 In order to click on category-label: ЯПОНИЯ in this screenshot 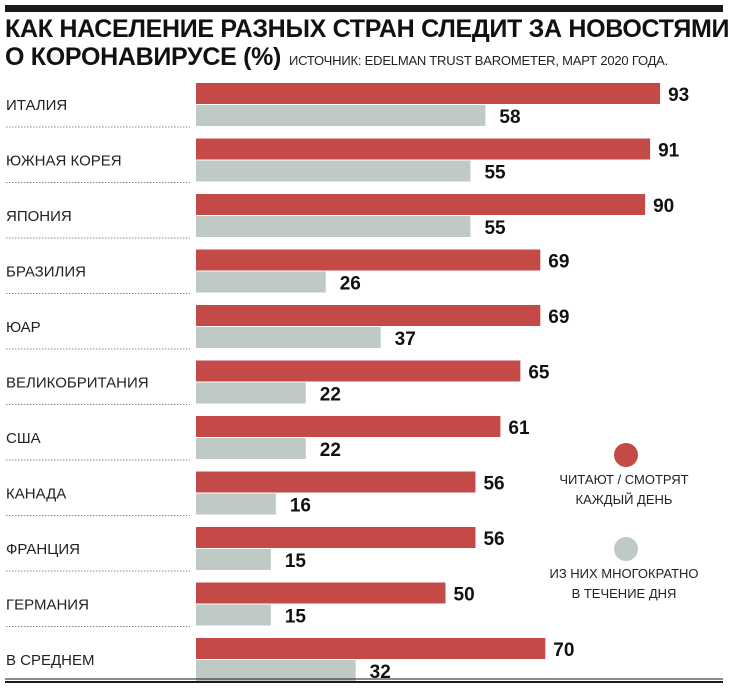, I will do `click(39, 216)`.